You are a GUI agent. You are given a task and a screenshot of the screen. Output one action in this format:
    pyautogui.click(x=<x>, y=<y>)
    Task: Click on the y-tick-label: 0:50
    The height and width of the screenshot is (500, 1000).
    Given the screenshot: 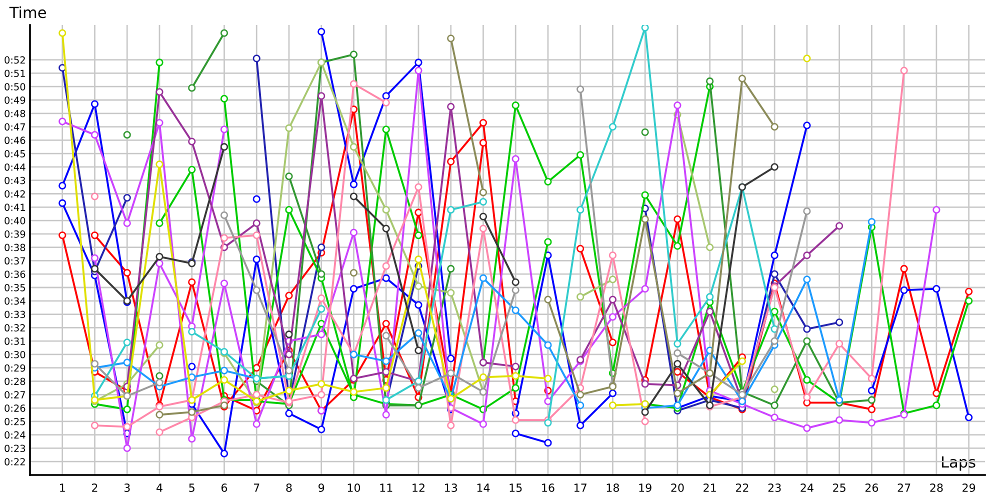 What is the action you would take?
    pyautogui.click(x=15, y=86)
    